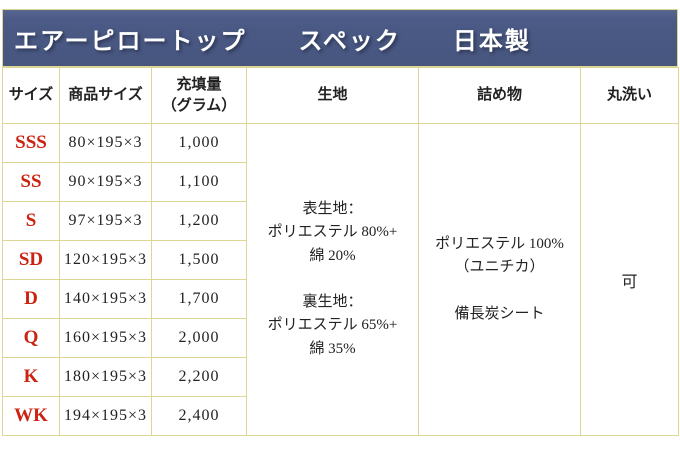  What do you see at coordinates (340, 416) in the screenshot?
I see `table-row: WK 194×195×3 2,400` at bounding box center [340, 416].